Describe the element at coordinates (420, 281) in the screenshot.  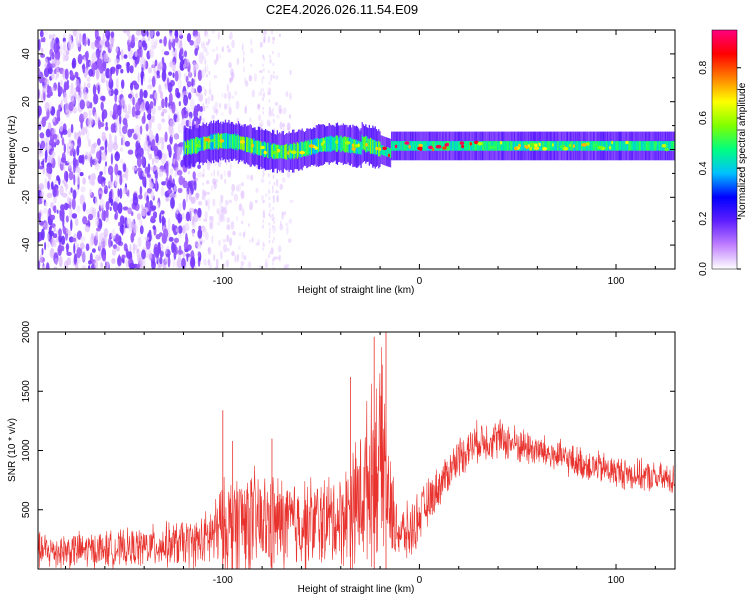
I see `x-tick-label: 0` at that location.